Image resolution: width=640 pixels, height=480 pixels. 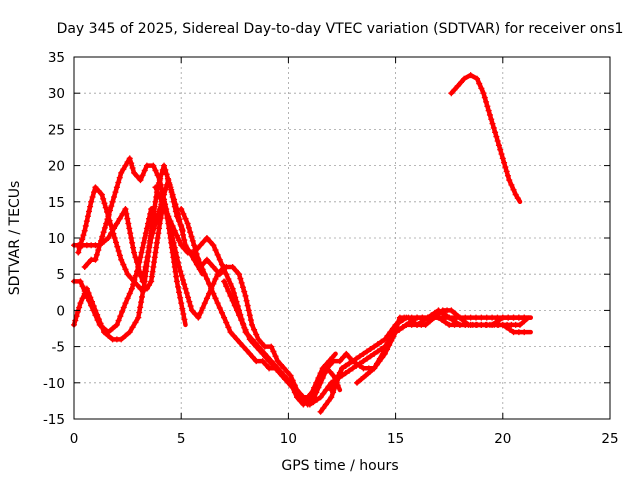 I want to click on y-tick-label: 15, so click(x=56, y=203).